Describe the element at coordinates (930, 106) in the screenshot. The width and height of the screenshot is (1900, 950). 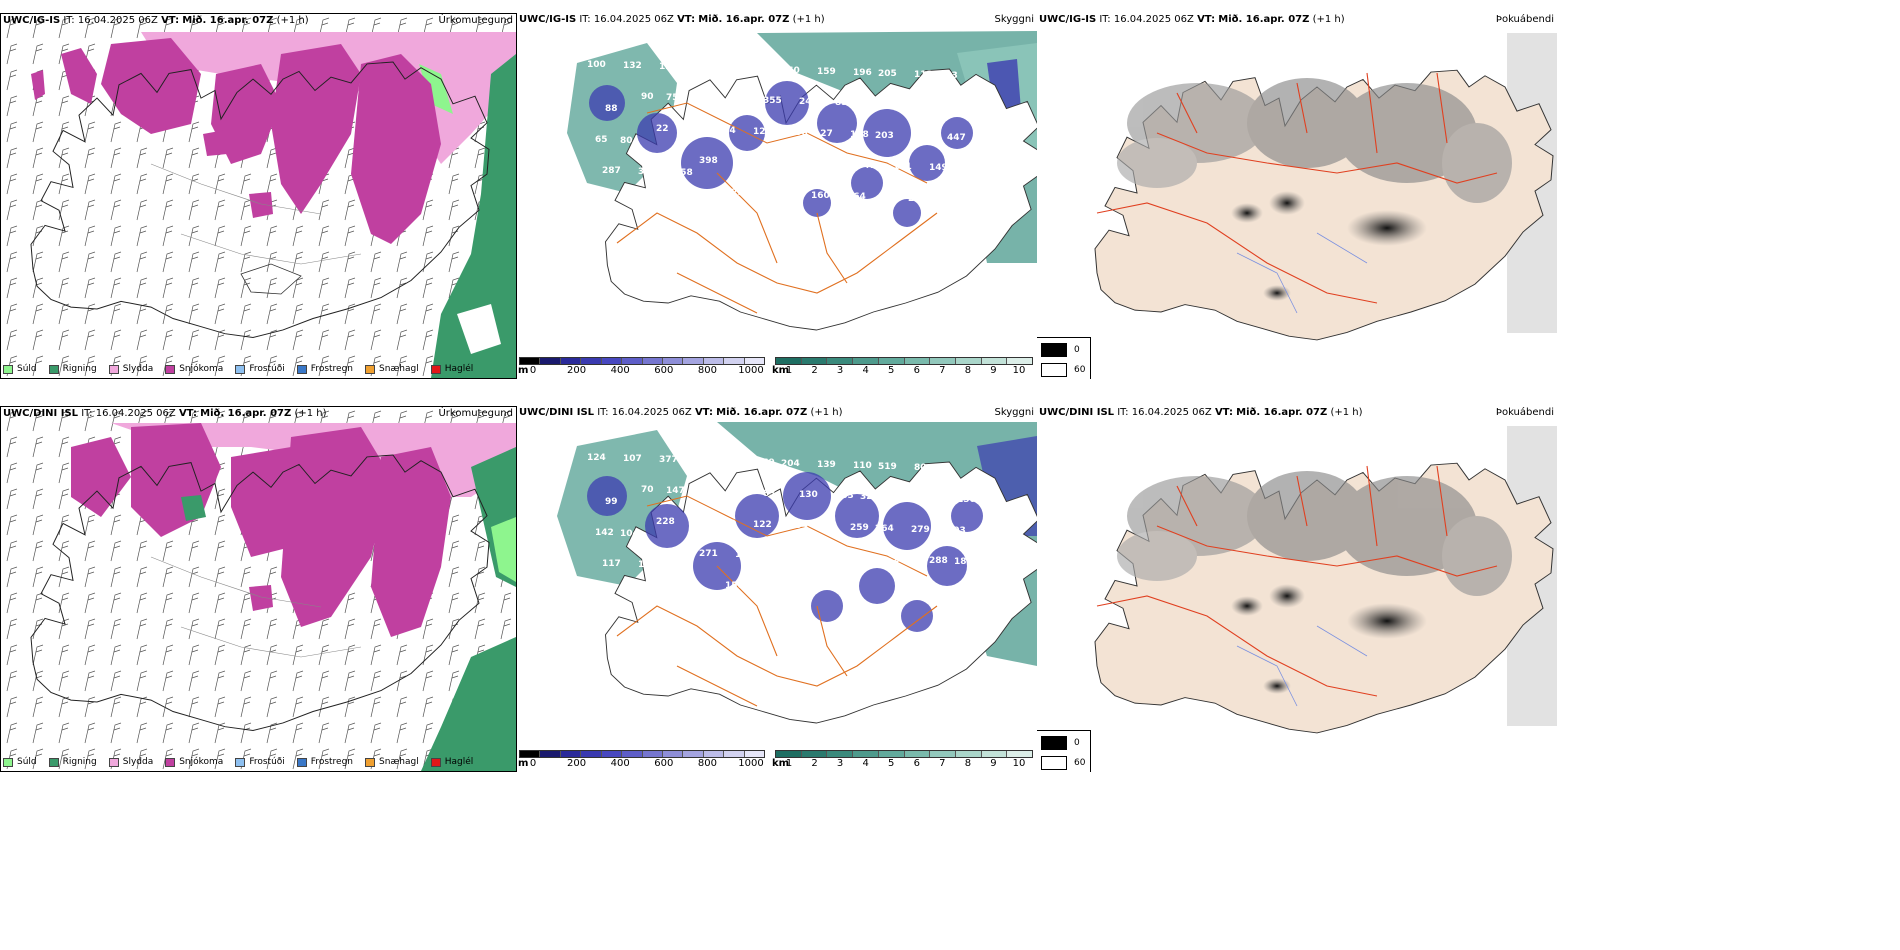
I see `cloud-base-value: 156` at that location.